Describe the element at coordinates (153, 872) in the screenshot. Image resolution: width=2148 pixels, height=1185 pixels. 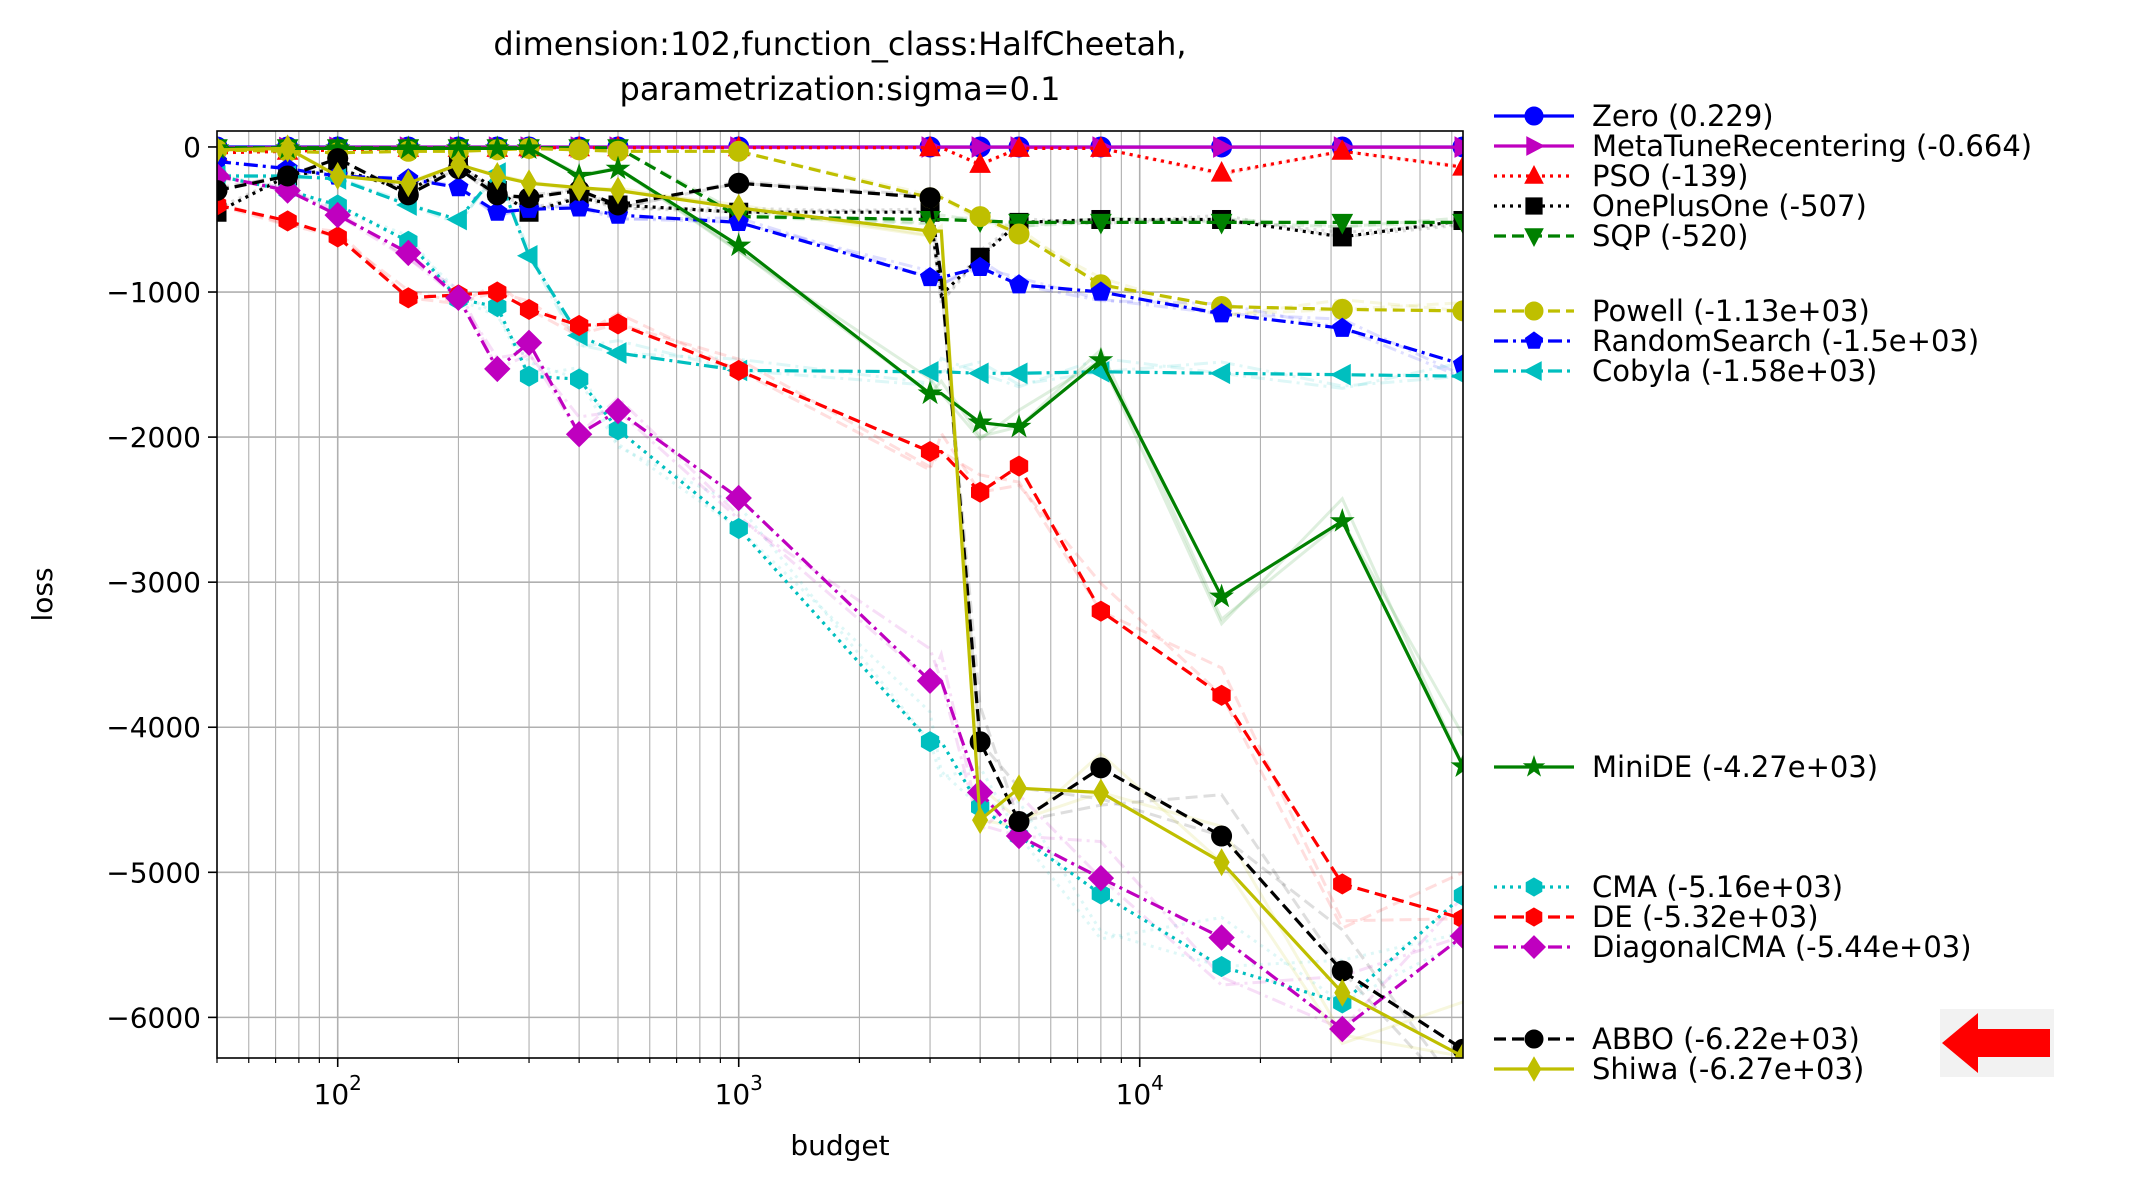
I see `y-tick-label: −5000` at that location.